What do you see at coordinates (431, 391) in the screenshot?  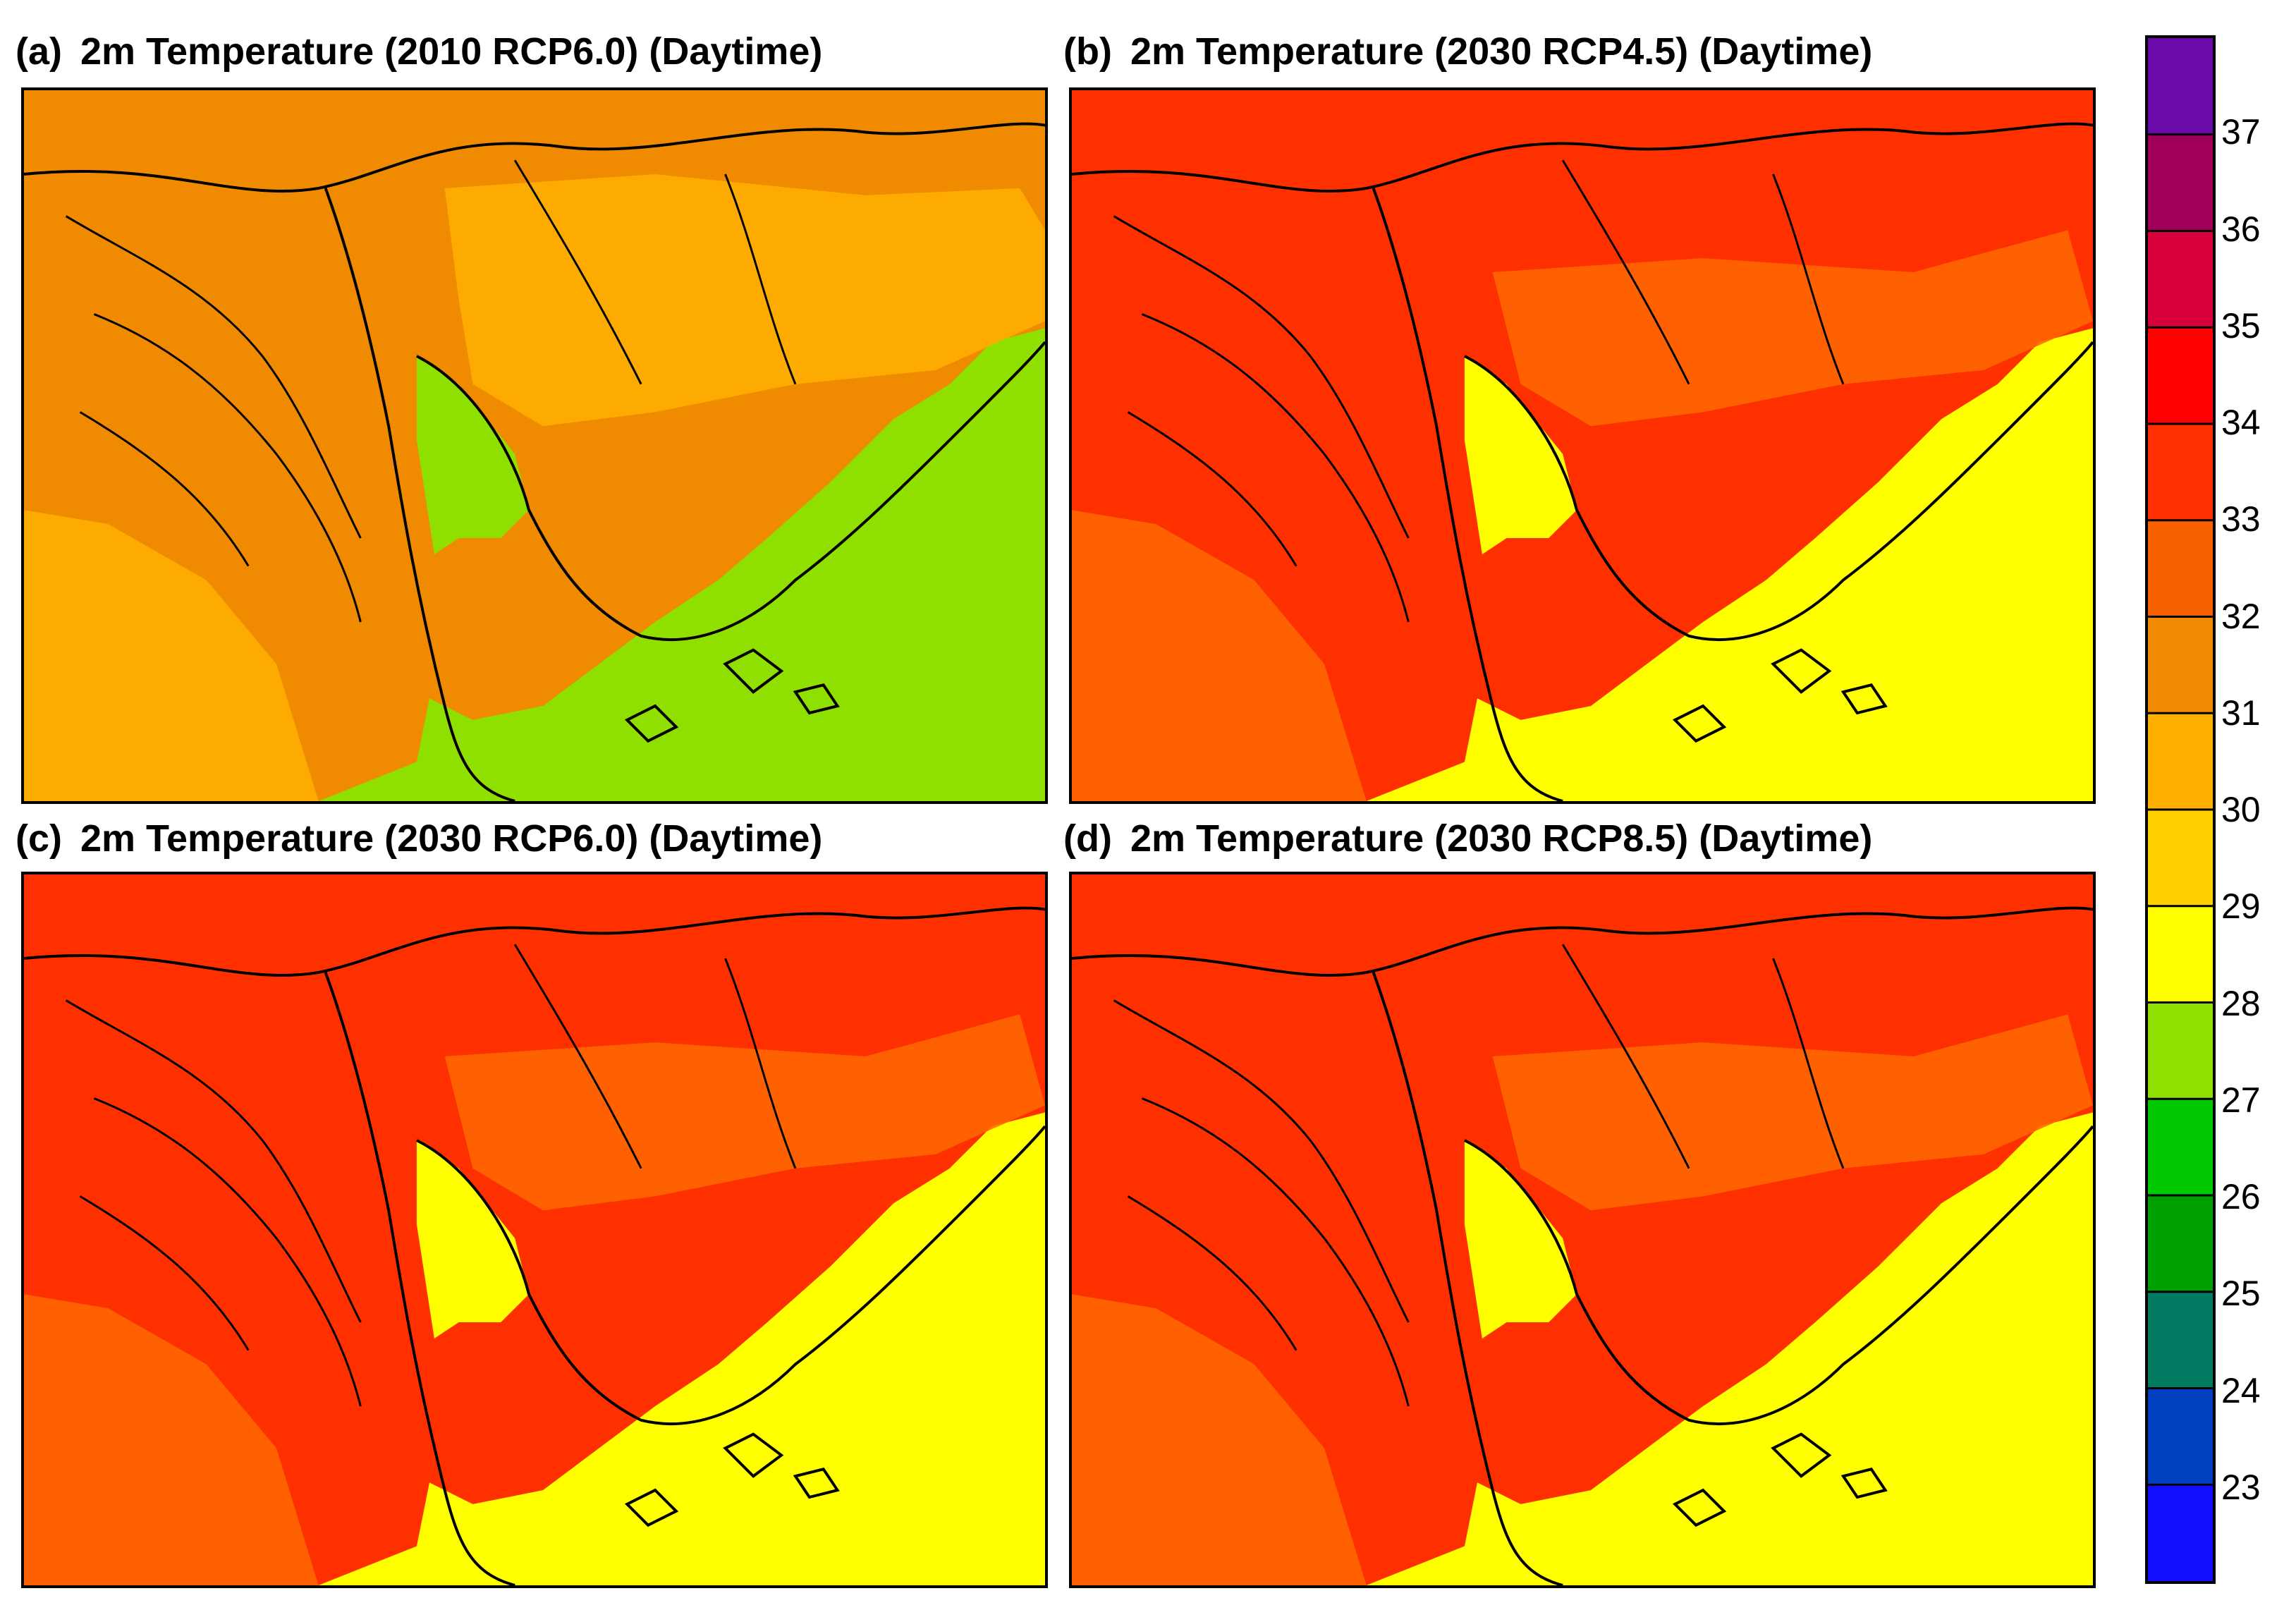 I see `map-a-rivers` at bounding box center [431, 391].